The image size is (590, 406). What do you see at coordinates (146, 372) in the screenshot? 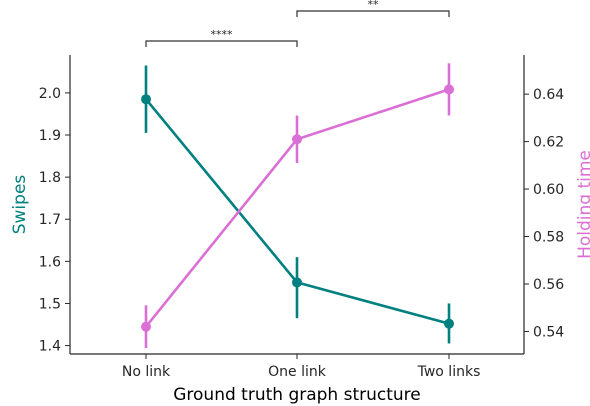
I see `x-tick-label: No link` at bounding box center [146, 372].